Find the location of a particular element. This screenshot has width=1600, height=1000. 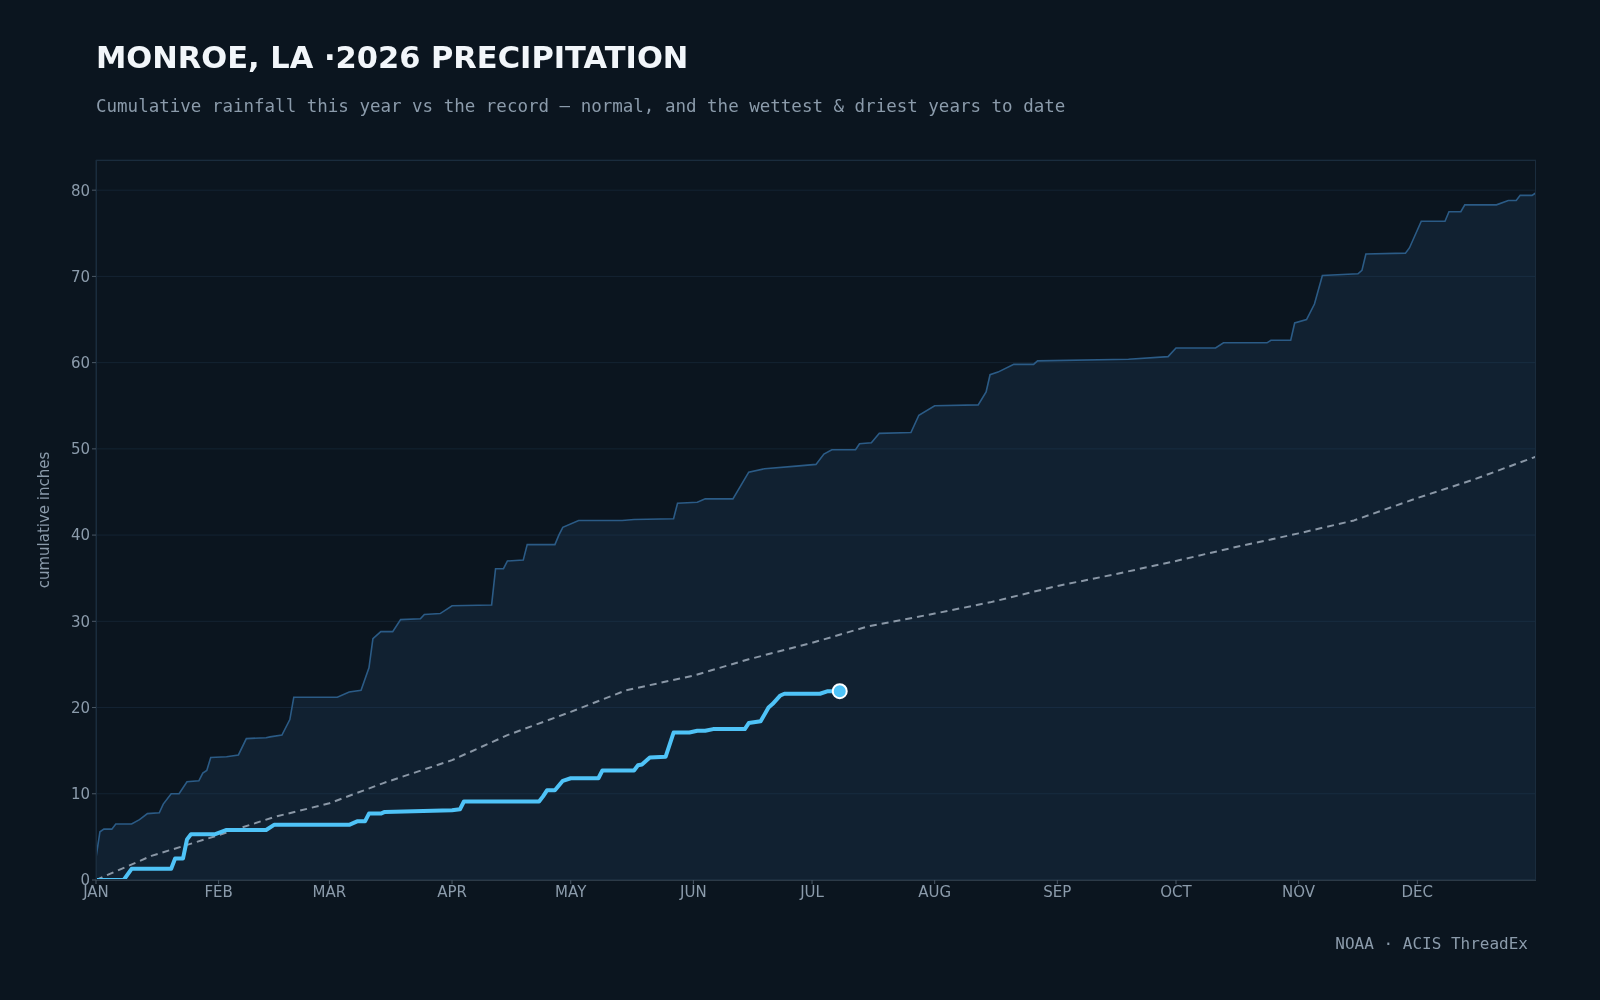

x-tick-label: OCT is located at coordinates (1176, 891).